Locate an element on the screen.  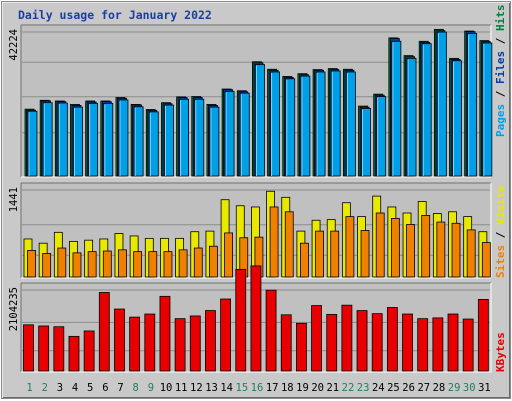
x-label-day-7: 7 is located at coordinates (120, 388).